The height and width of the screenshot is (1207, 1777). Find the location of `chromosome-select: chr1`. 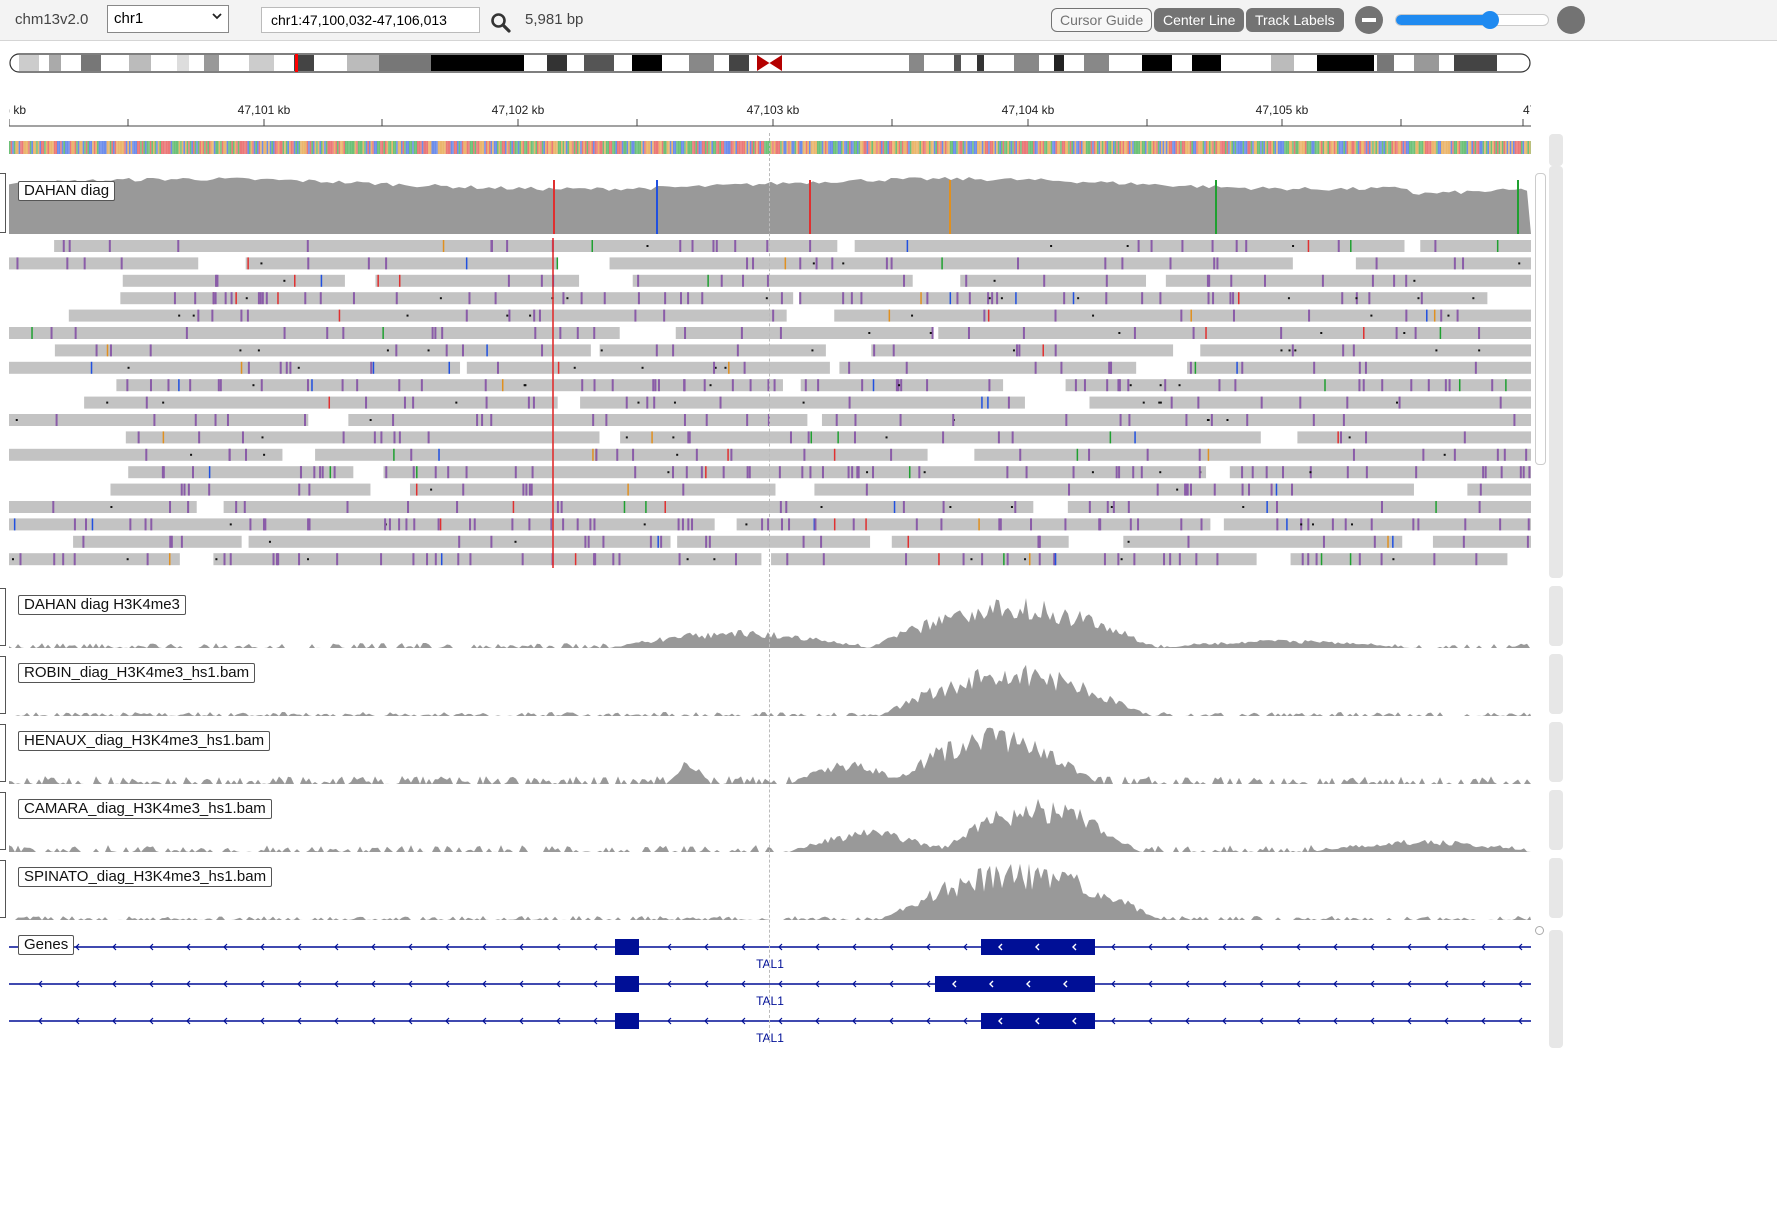

chromosome-select: chr1 is located at coordinates (168, 19).